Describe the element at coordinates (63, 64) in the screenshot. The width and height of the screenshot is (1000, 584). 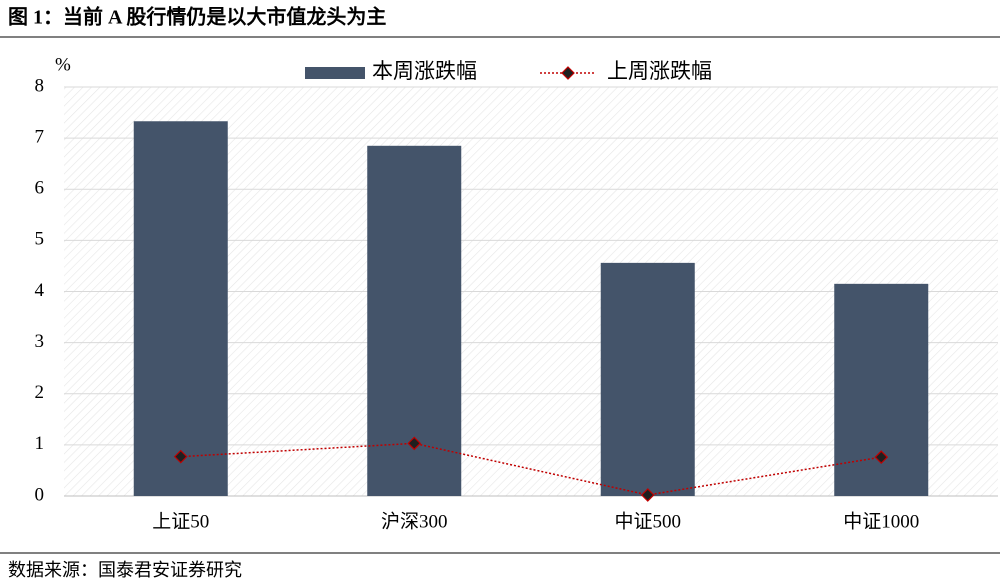
I see `y-unit: %` at that location.